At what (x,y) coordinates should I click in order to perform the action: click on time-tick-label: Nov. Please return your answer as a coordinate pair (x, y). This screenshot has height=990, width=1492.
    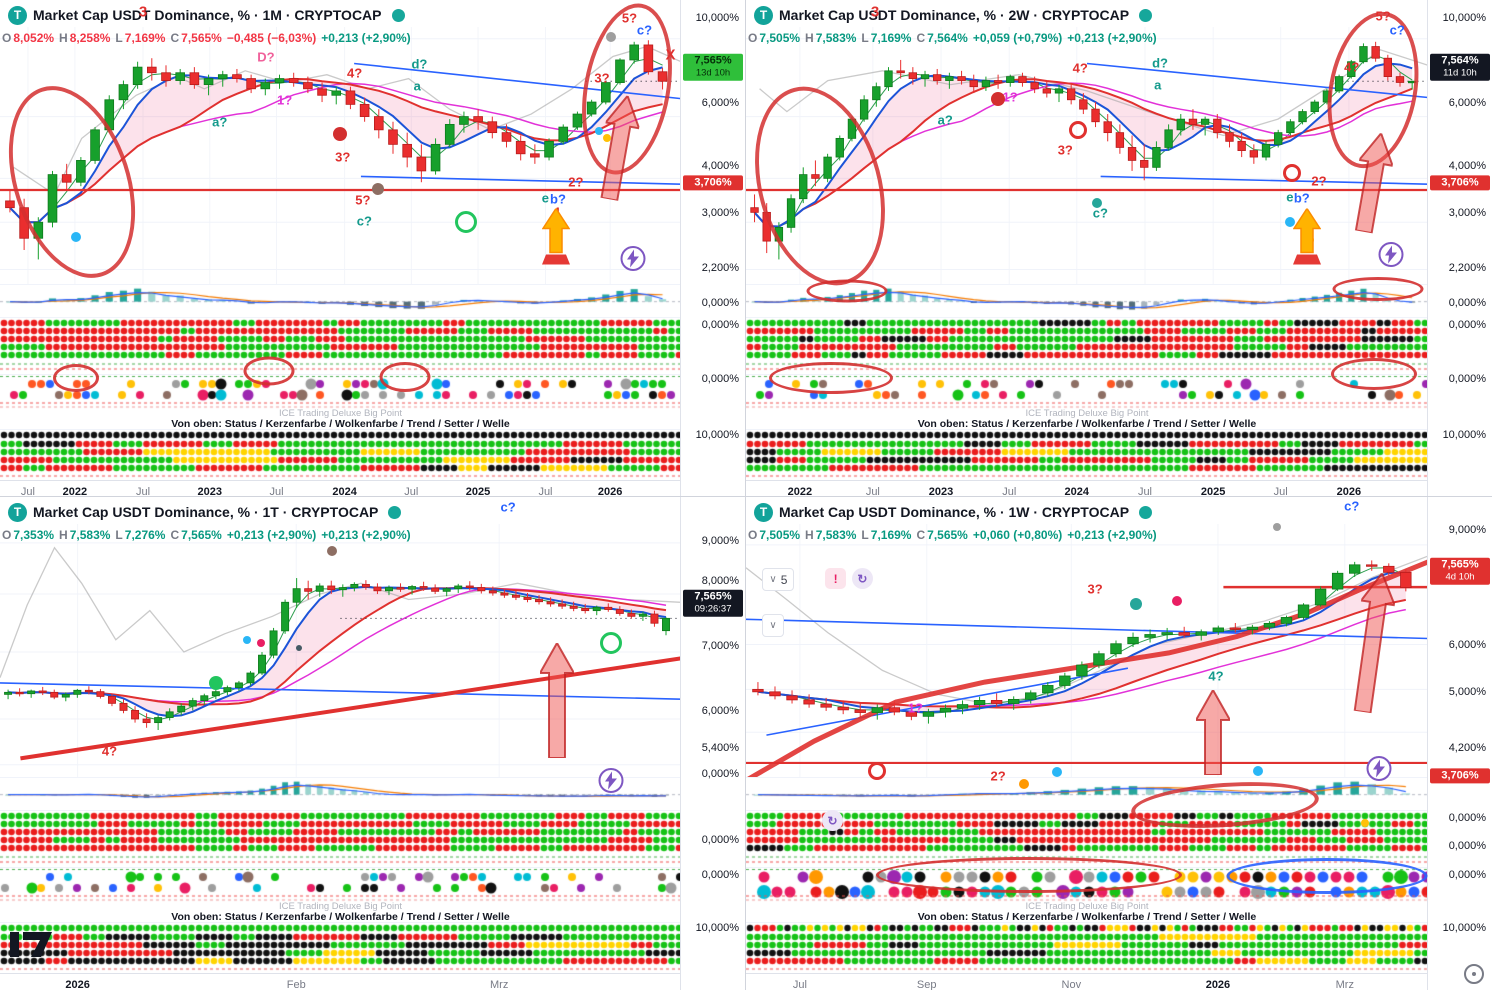
    Looking at the image, I should click on (1071, 984).